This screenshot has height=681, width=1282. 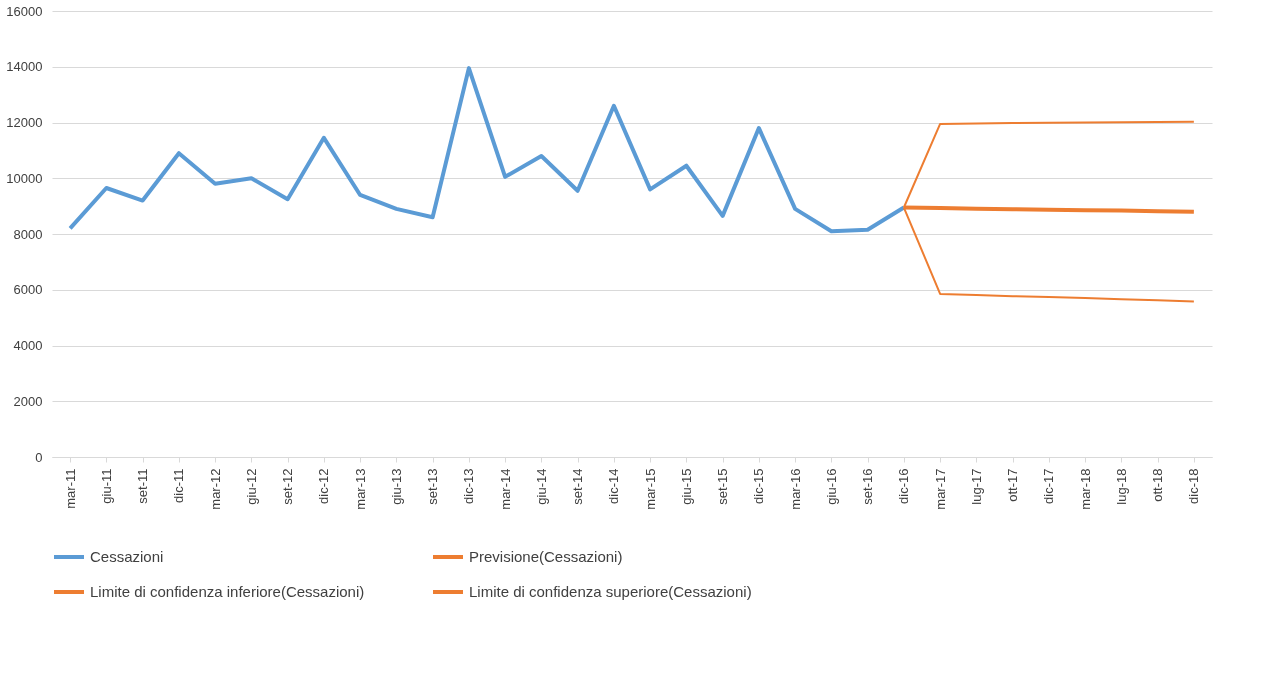 I want to click on x-tick-label: set-16, so click(x=868, y=486).